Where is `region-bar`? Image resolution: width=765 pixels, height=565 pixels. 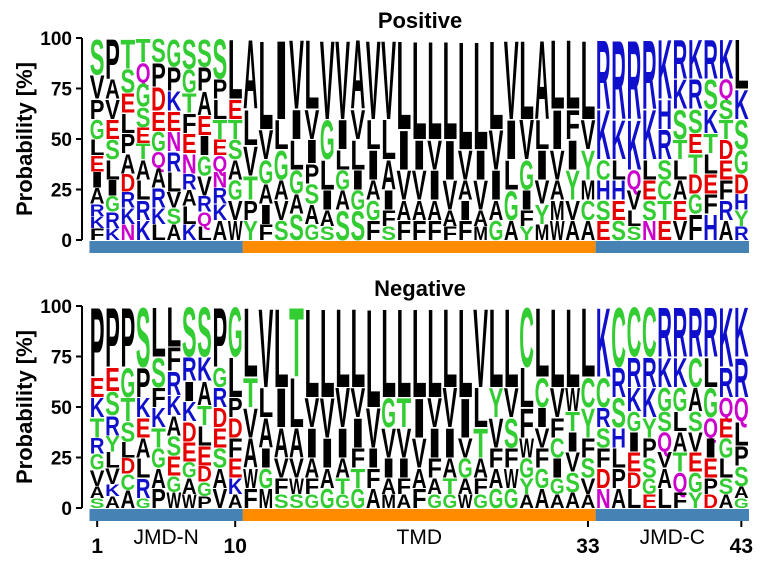 region-bar is located at coordinates (672, 515).